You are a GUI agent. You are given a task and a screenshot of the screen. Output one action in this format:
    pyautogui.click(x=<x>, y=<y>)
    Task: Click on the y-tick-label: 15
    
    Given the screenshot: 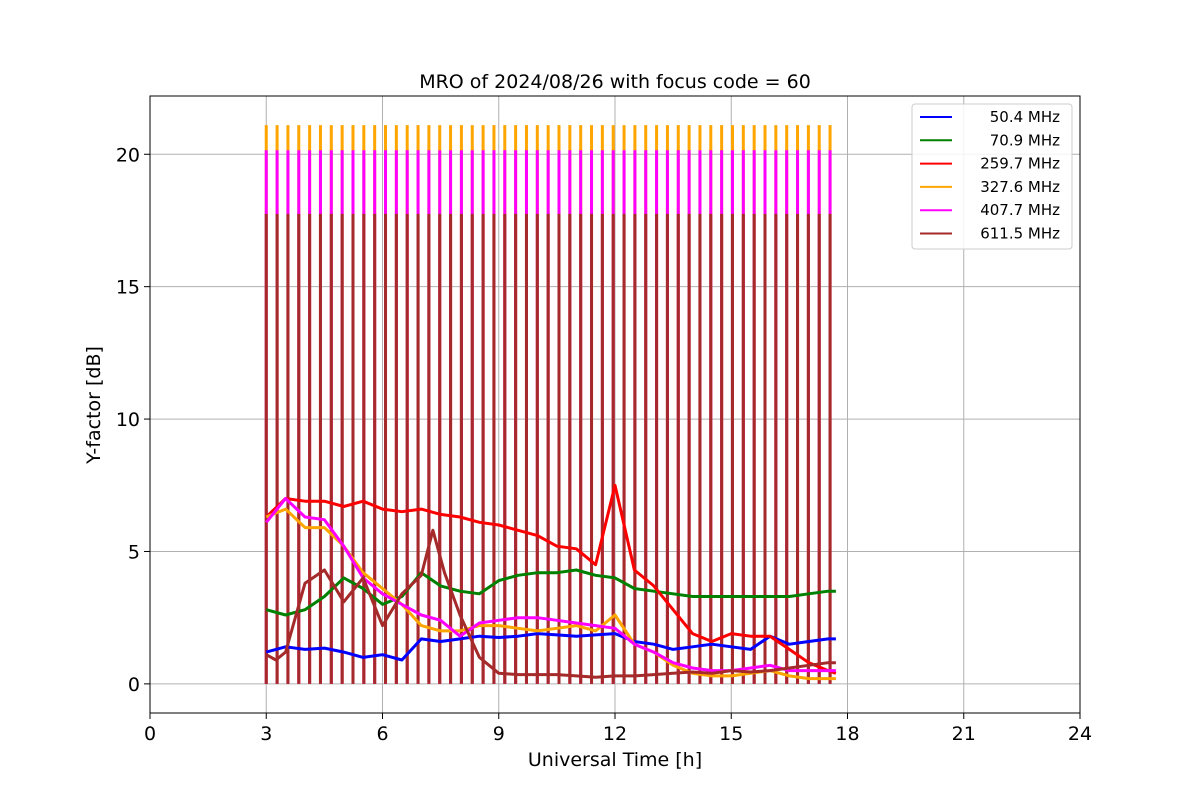 What is the action you would take?
    pyautogui.click(x=128, y=288)
    